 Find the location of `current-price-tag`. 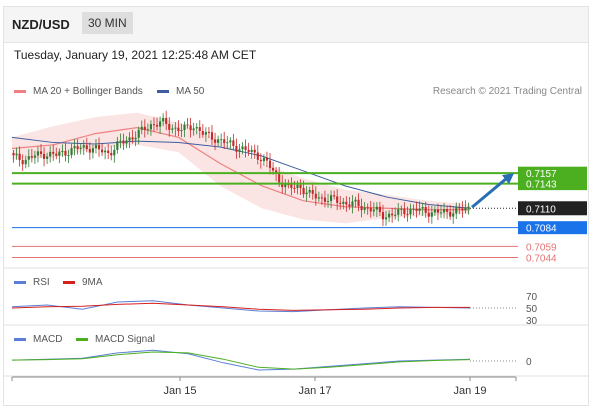

current-price-tag is located at coordinates (552, 208).